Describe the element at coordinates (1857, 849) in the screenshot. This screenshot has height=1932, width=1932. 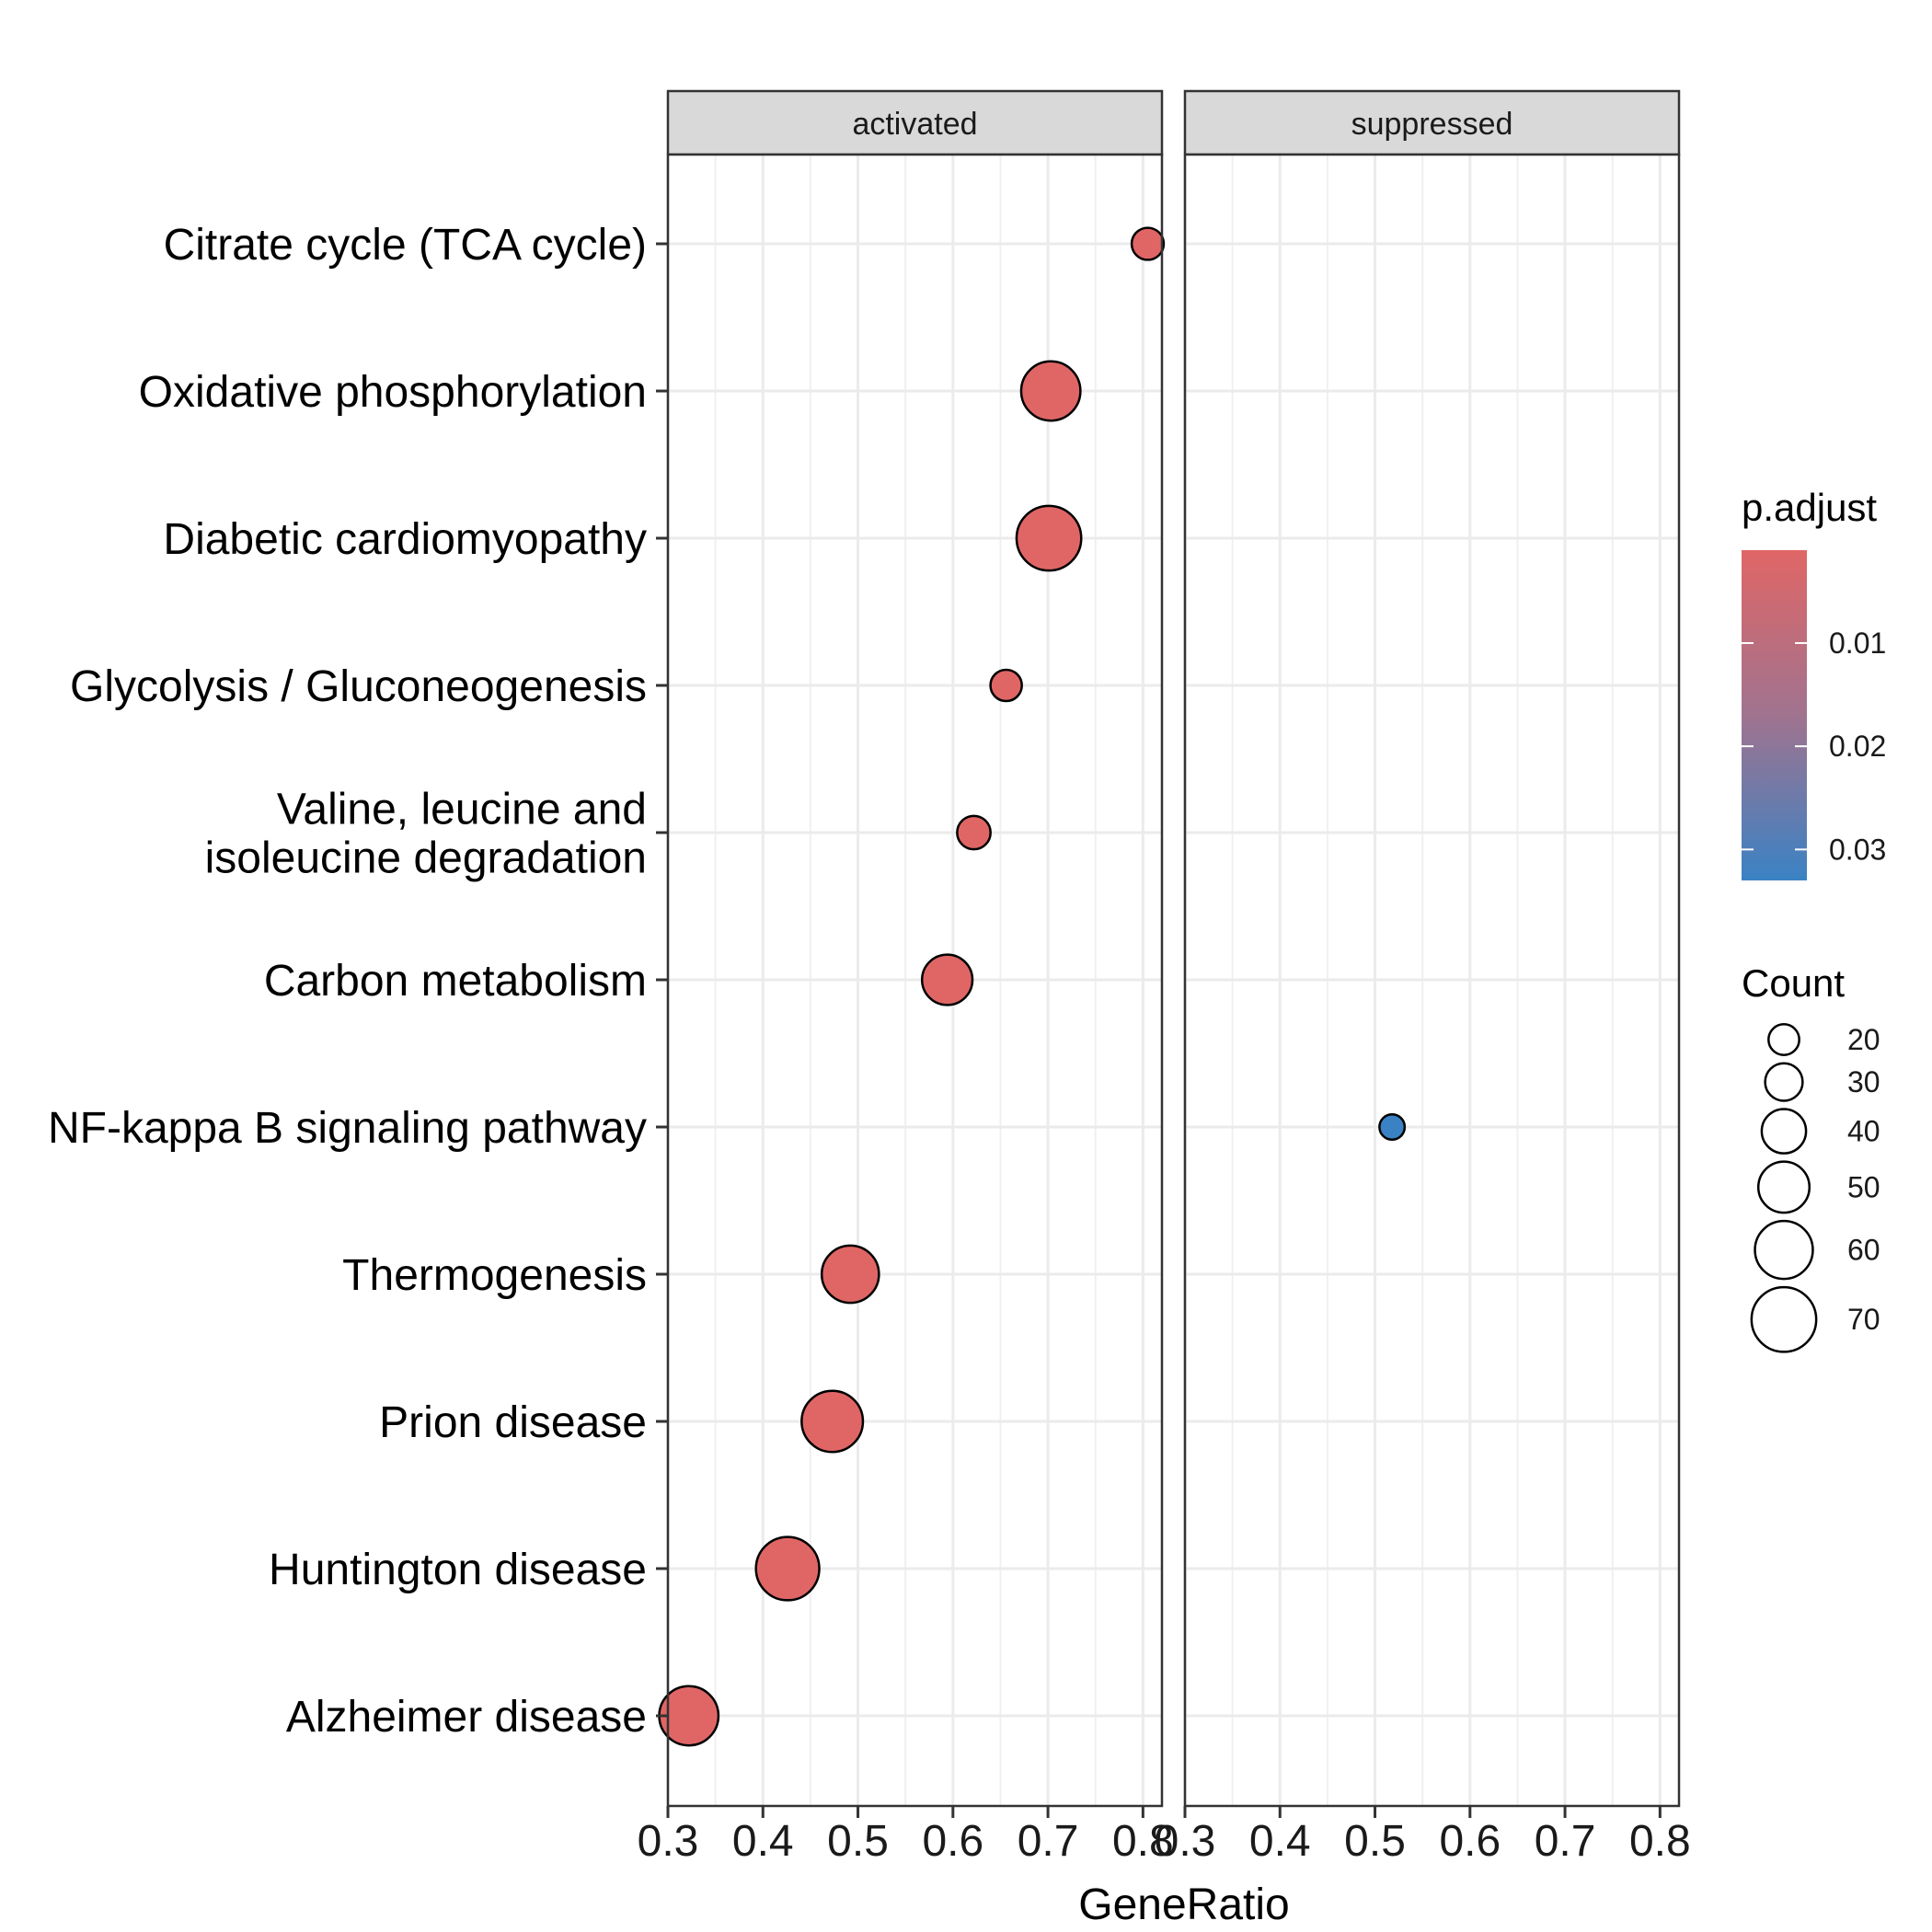
I see `color-legend-label: 0.03` at that location.